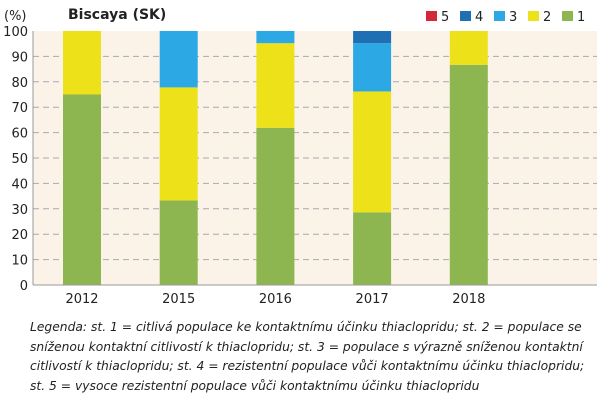 This screenshot has width=600, height=400. I want to click on y-tick-label: 60, so click(19, 134).